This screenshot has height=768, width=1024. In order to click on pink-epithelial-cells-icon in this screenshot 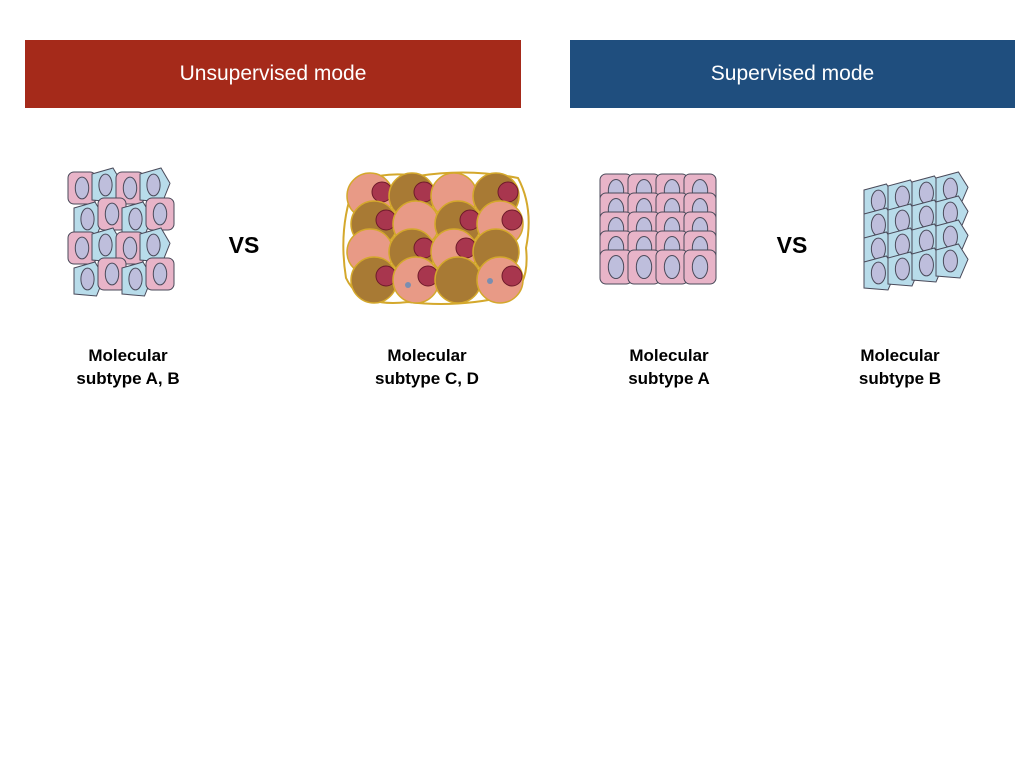, I will do `click(658, 229)`.